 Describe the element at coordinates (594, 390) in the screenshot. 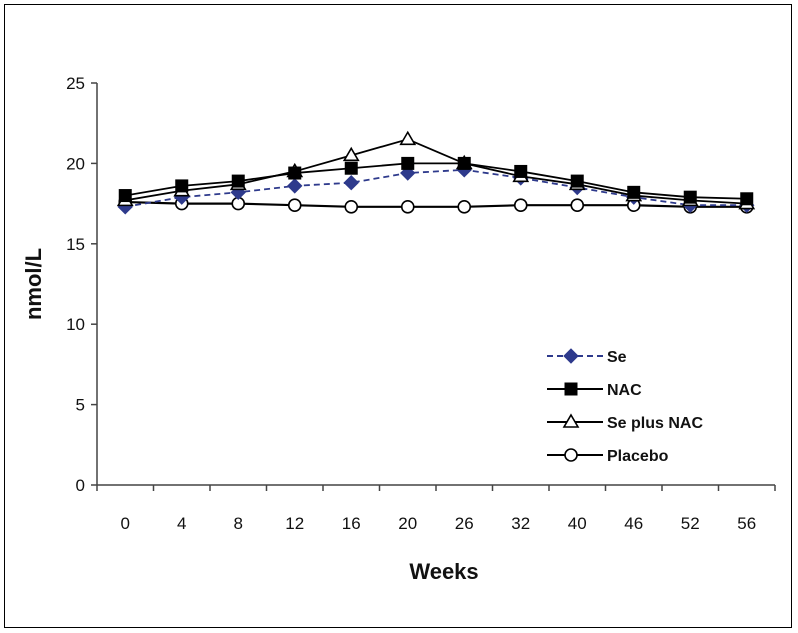

I see `legend-item-nac: NAC` at that location.